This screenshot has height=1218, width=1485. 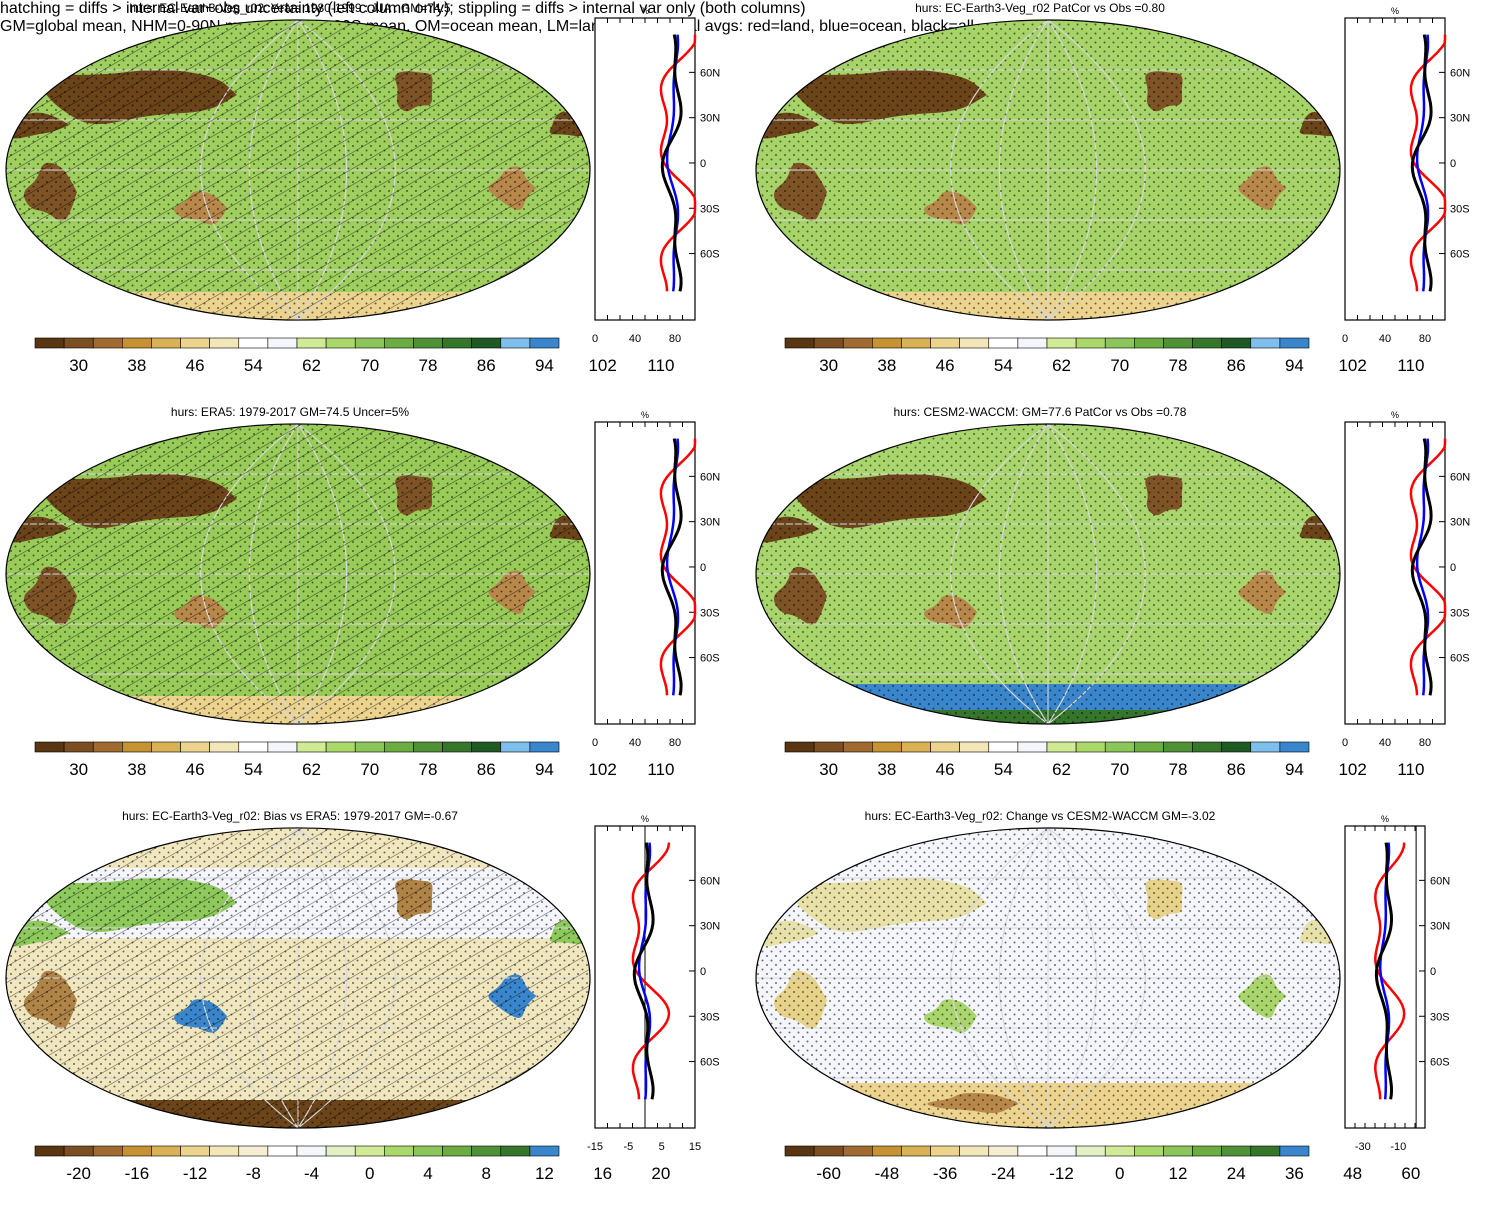 I want to click on profile-xtick-label: 5, so click(x=662, y=1147).